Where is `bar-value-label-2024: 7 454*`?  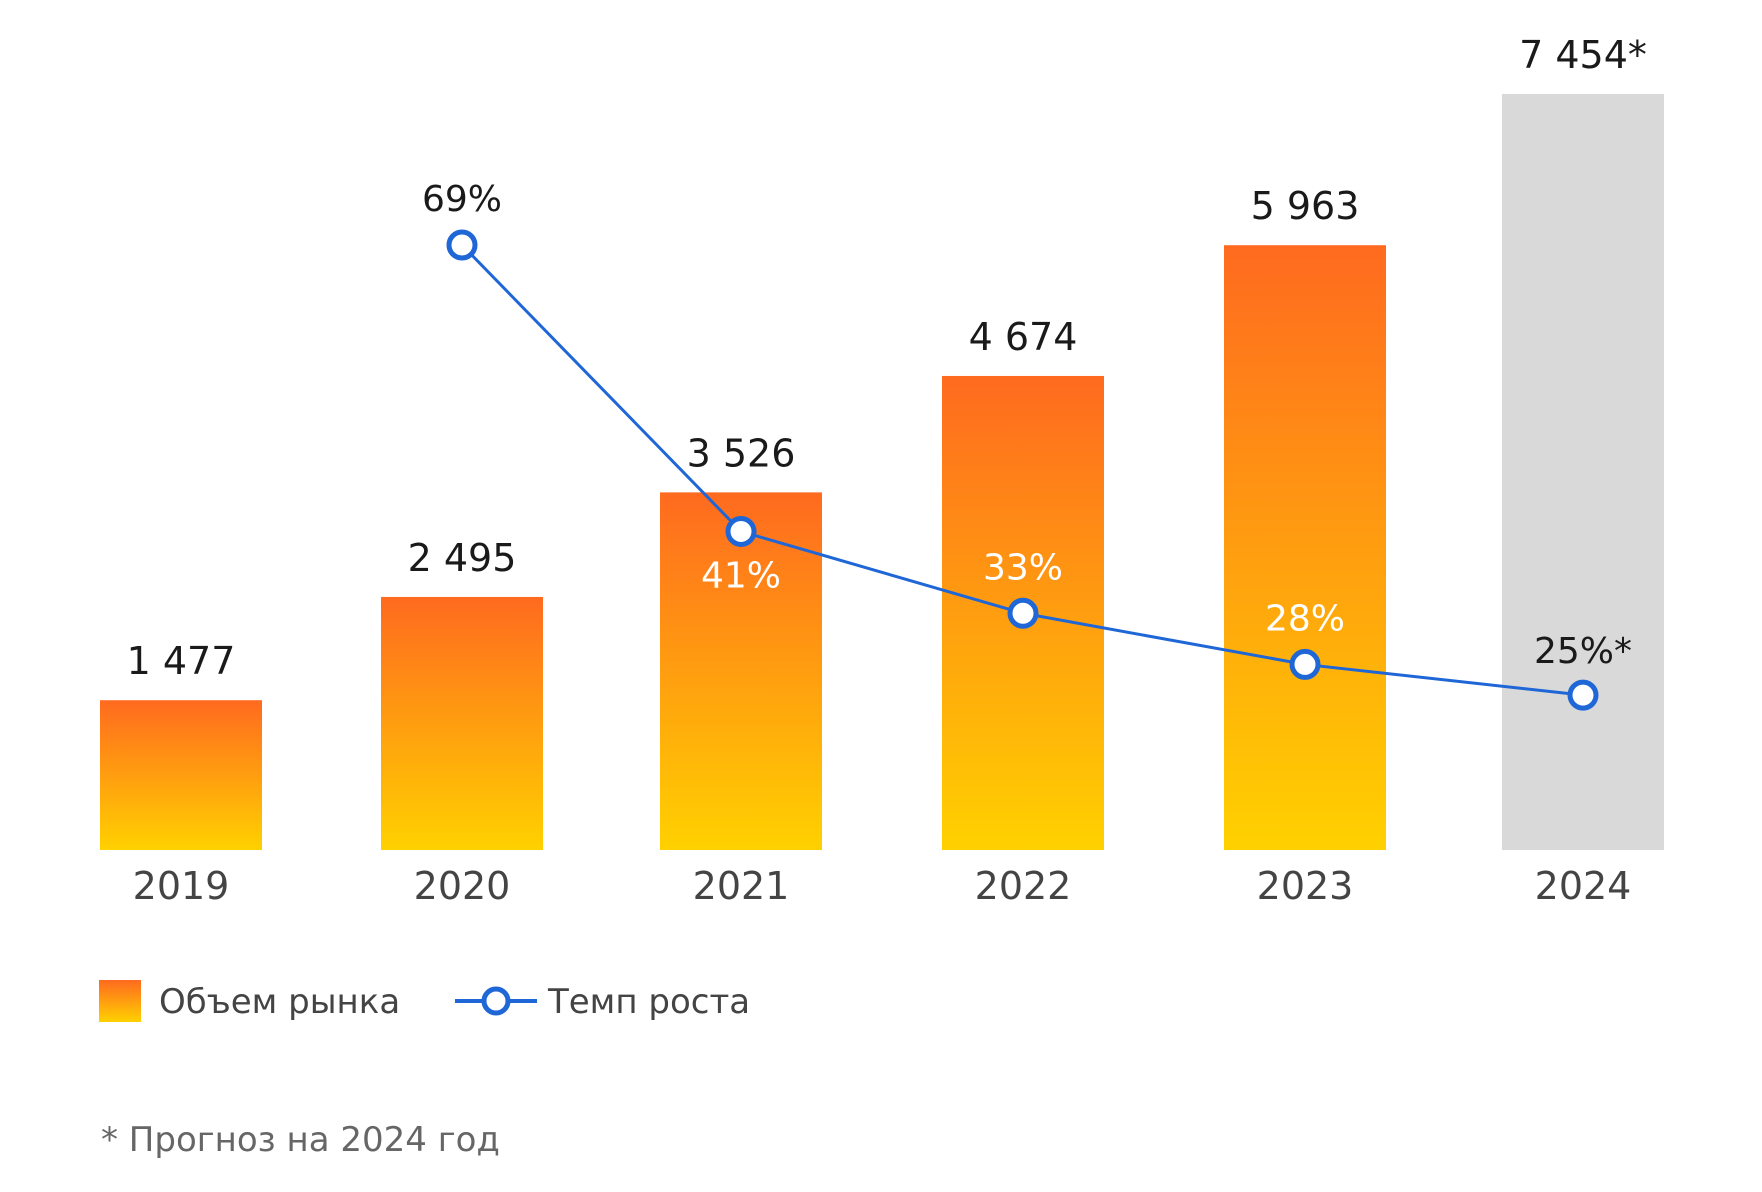
bar-value-label-2024: 7 454* is located at coordinates (1583, 55).